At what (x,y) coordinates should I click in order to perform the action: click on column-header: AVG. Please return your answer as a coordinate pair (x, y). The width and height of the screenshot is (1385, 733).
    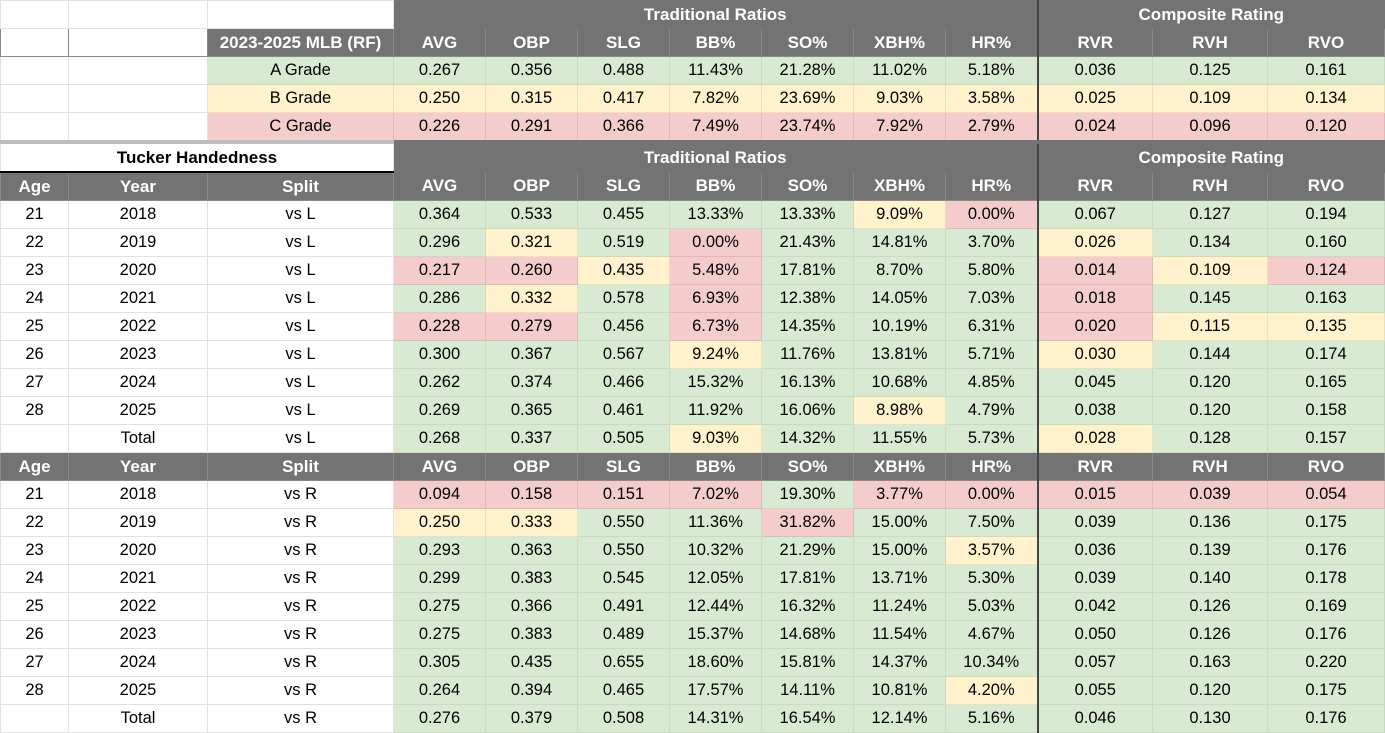
    Looking at the image, I should click on (439, 466).